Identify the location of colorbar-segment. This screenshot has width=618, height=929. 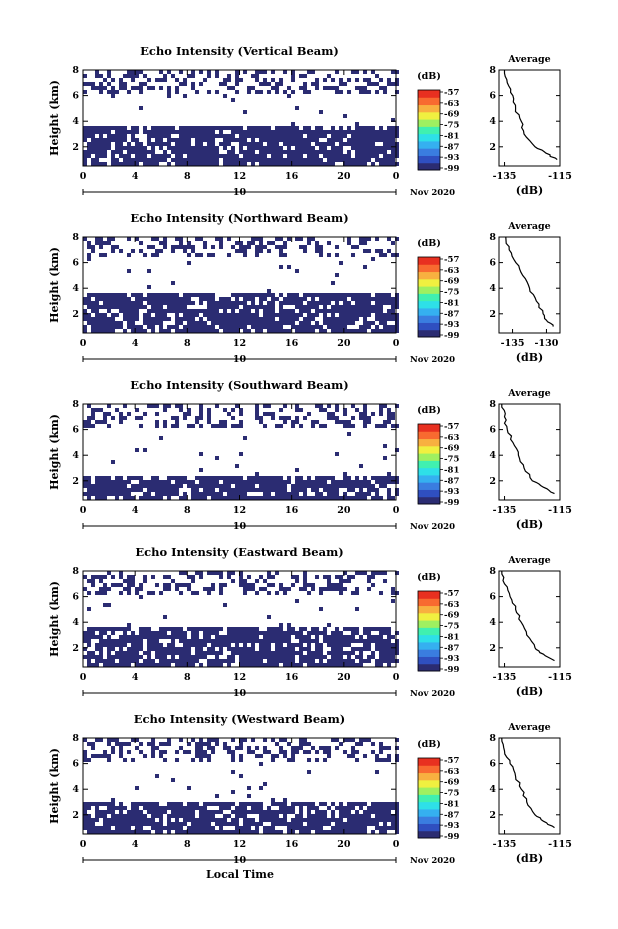
(429, 783).